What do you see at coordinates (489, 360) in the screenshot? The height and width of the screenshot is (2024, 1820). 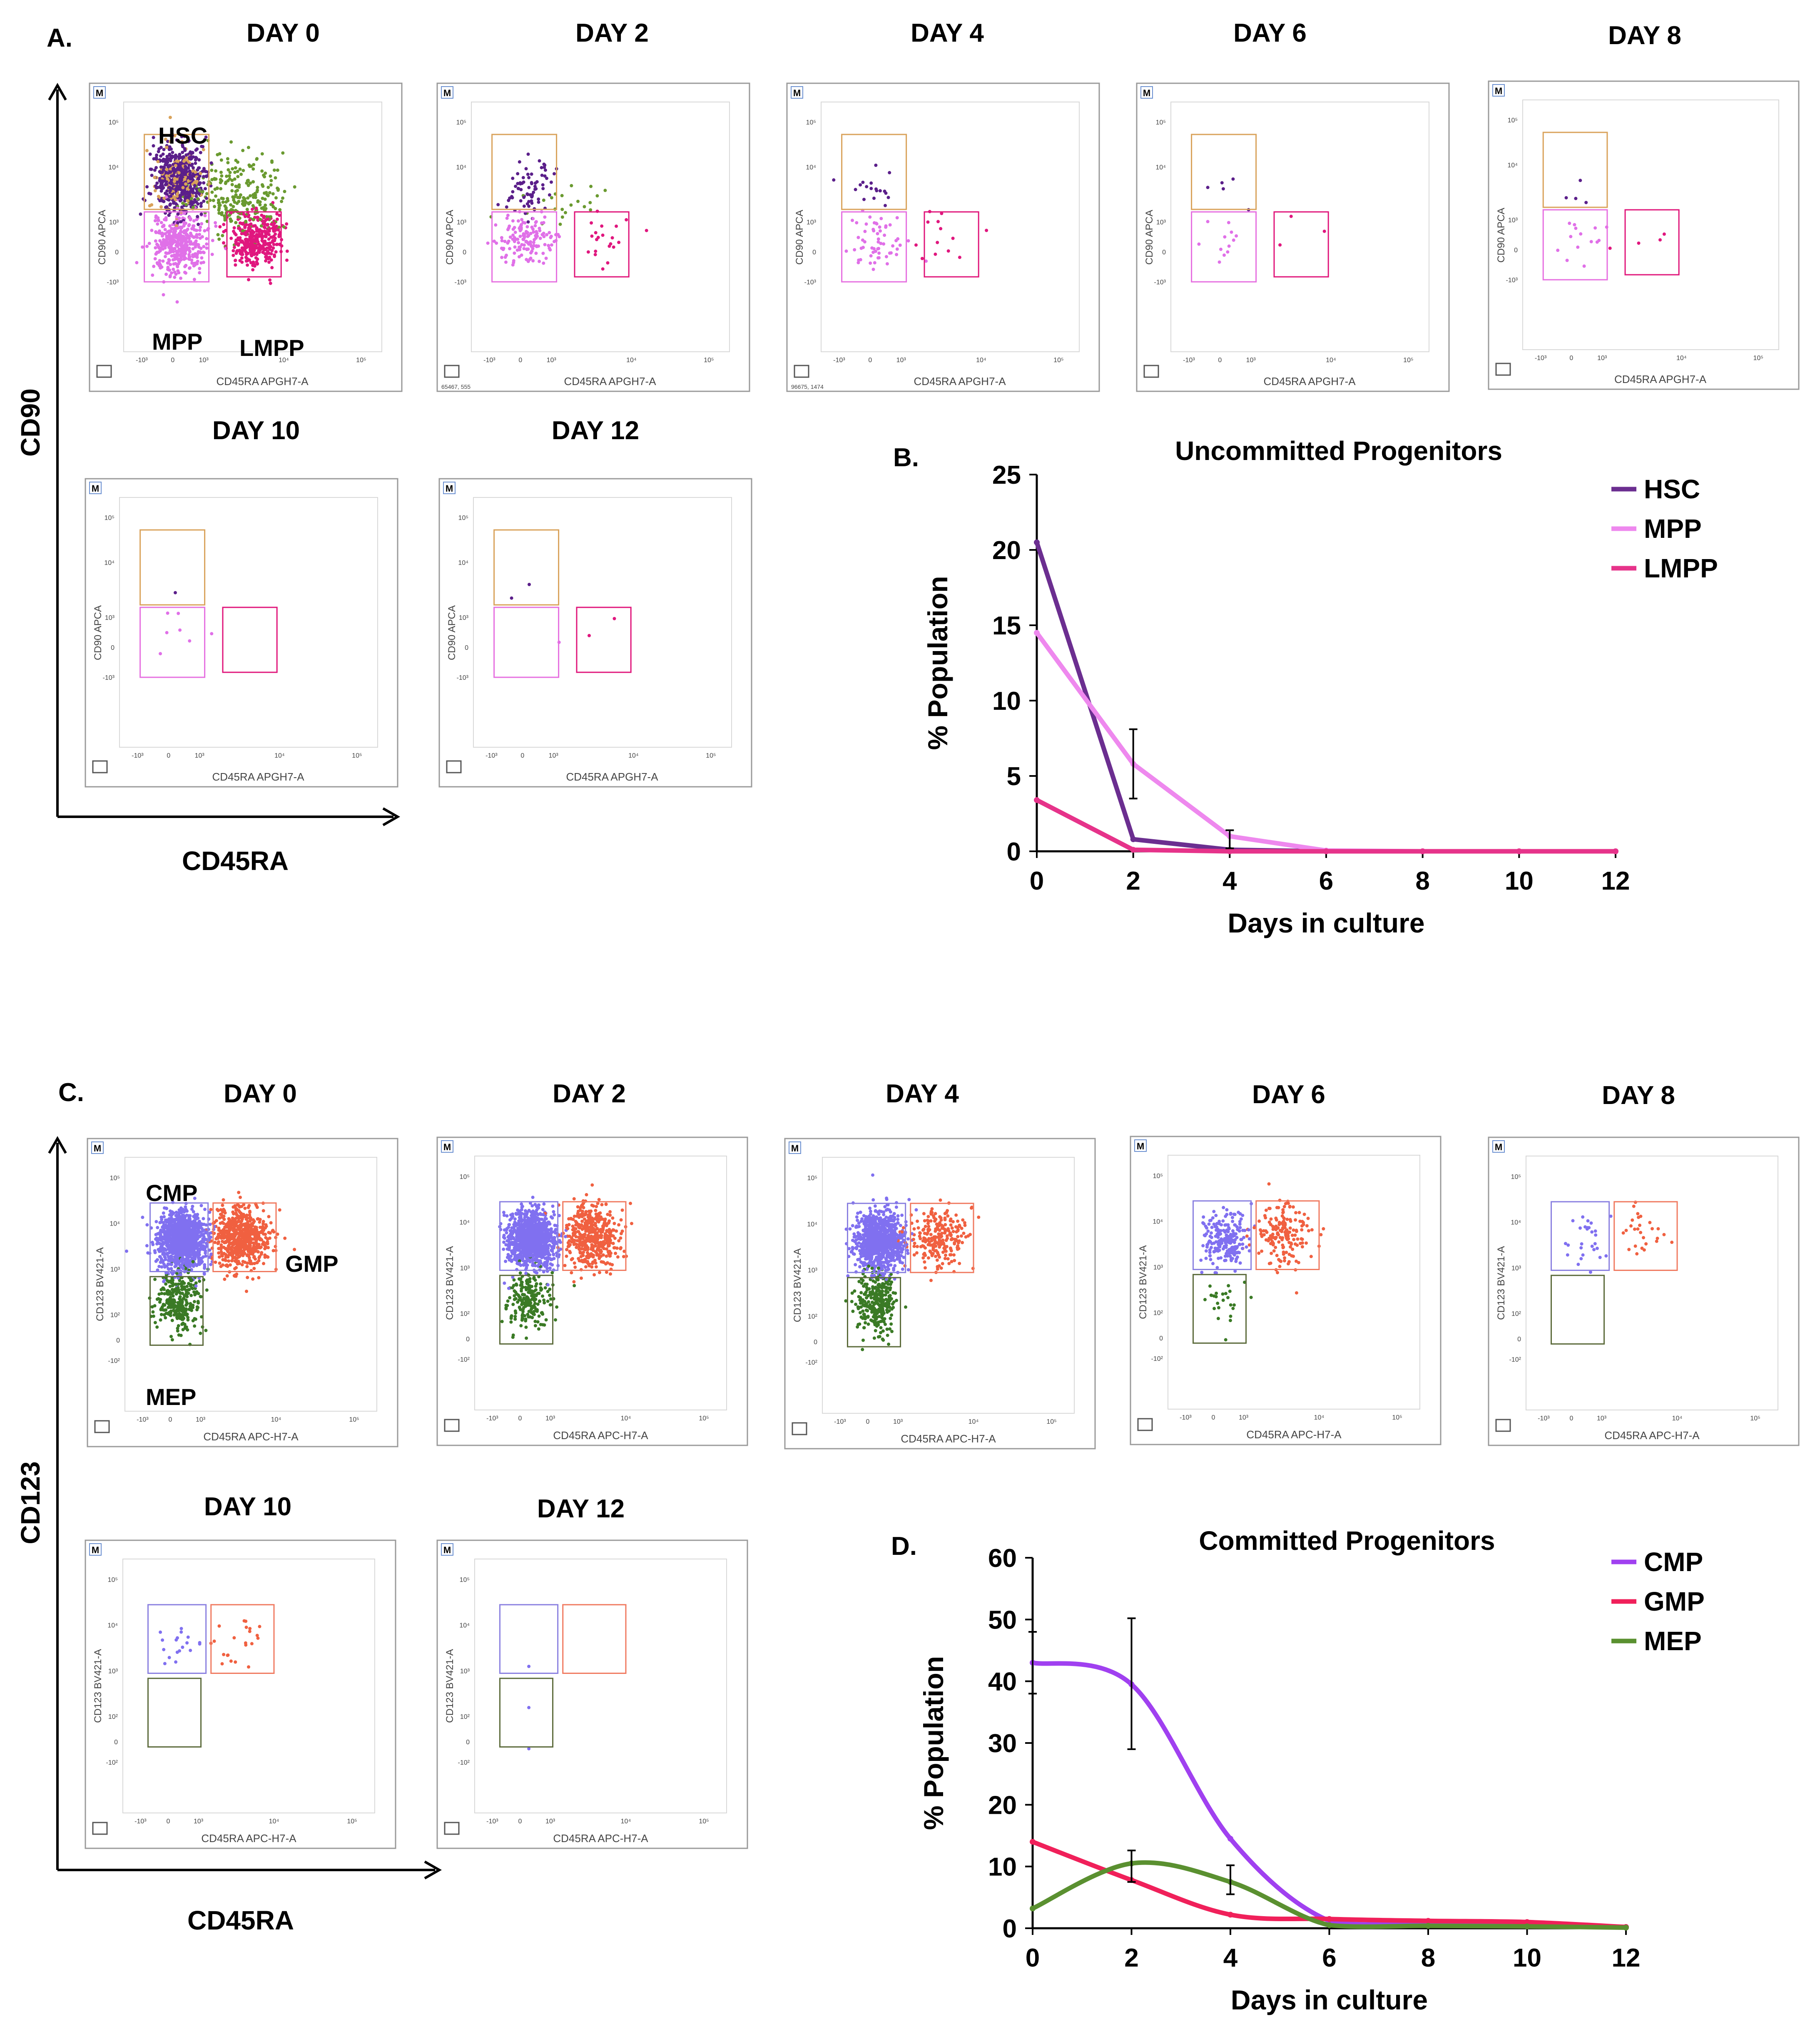 I see `x-tick: -10³` at bounding box center [489, 360].